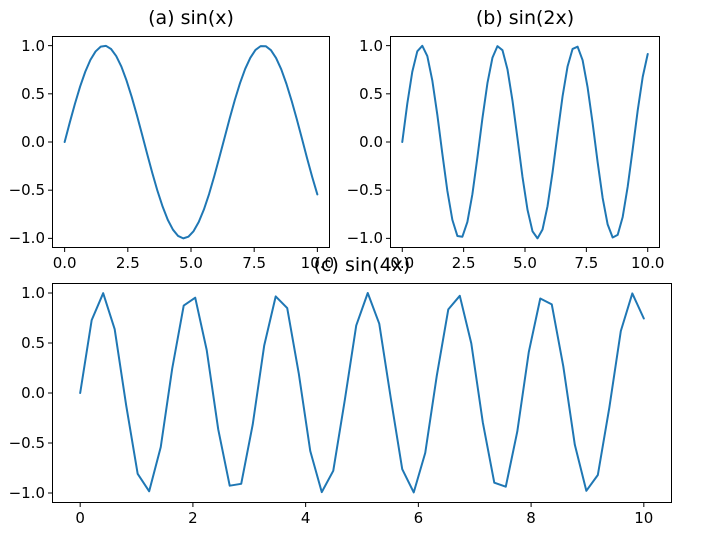  What do you see at coordinates (191, 18) in the screenshot?
I see `subplot-a-title: (a) sin(x)` at bounding box center [191, 18].